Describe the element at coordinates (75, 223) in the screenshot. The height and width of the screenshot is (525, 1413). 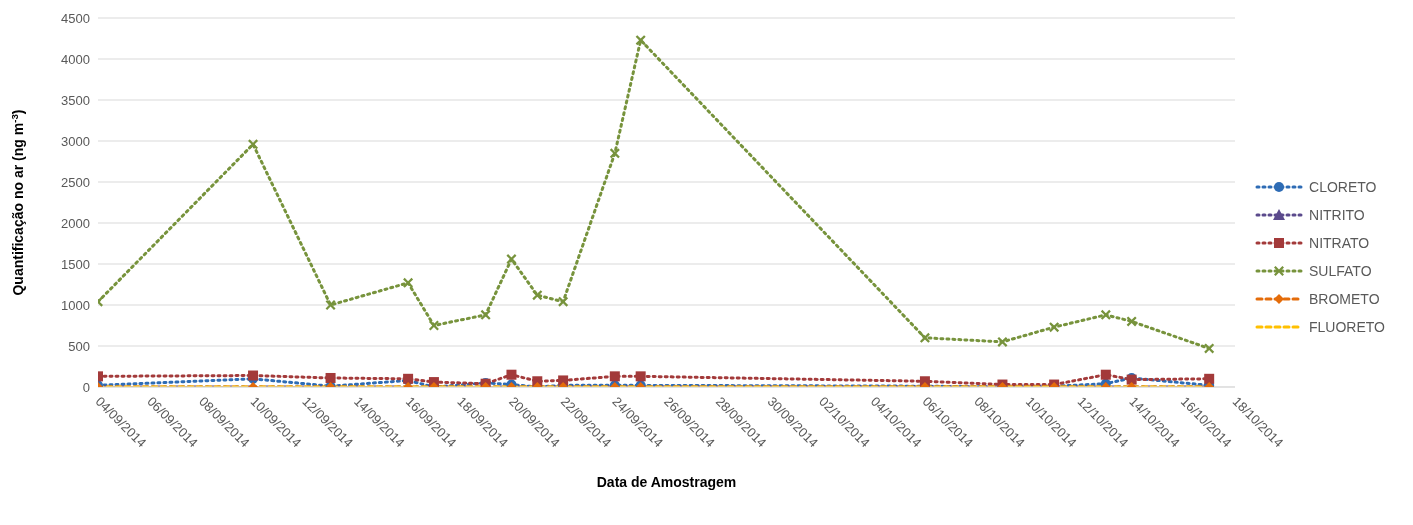
I see `y-tick-label: 2000` at that location.